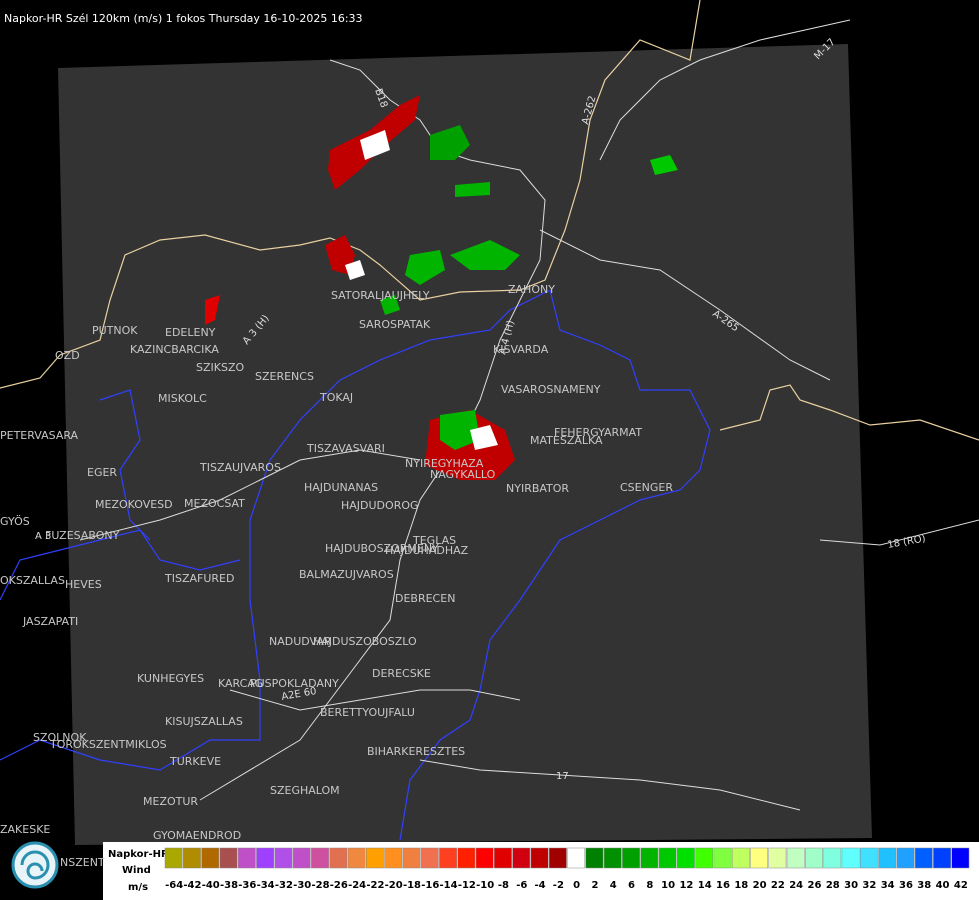  I want to click on place-label: BALMAZUJVAROS, so click(346, 574).